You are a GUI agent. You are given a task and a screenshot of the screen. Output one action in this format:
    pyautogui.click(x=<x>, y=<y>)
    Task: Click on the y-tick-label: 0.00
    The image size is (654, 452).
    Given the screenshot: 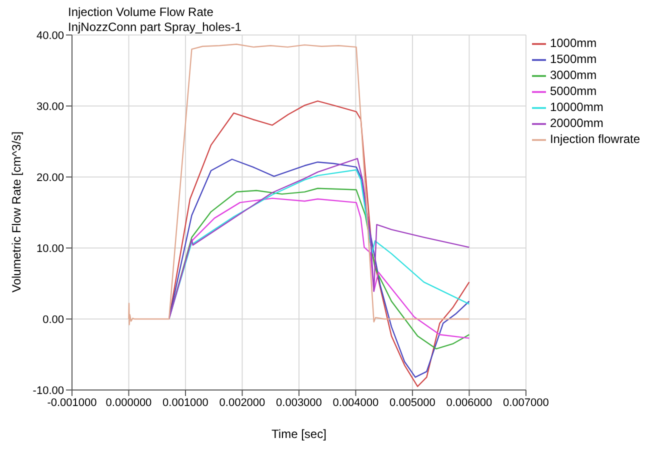 What is the action you would take?
    pyautogui.click(x=53, y=320)
    